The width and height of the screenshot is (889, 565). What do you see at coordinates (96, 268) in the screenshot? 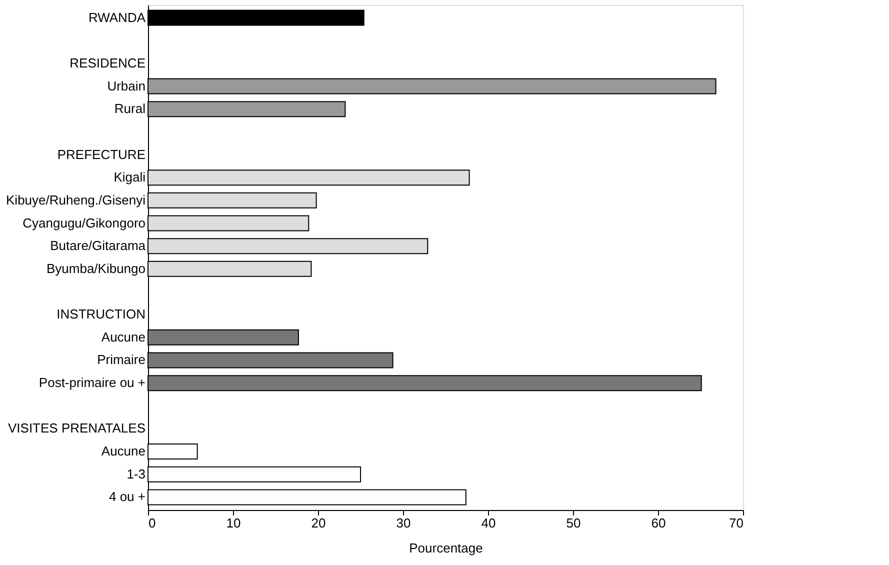
I see `y-tick-label: Byumba/Kibungo` at bounding box center [96, 268].